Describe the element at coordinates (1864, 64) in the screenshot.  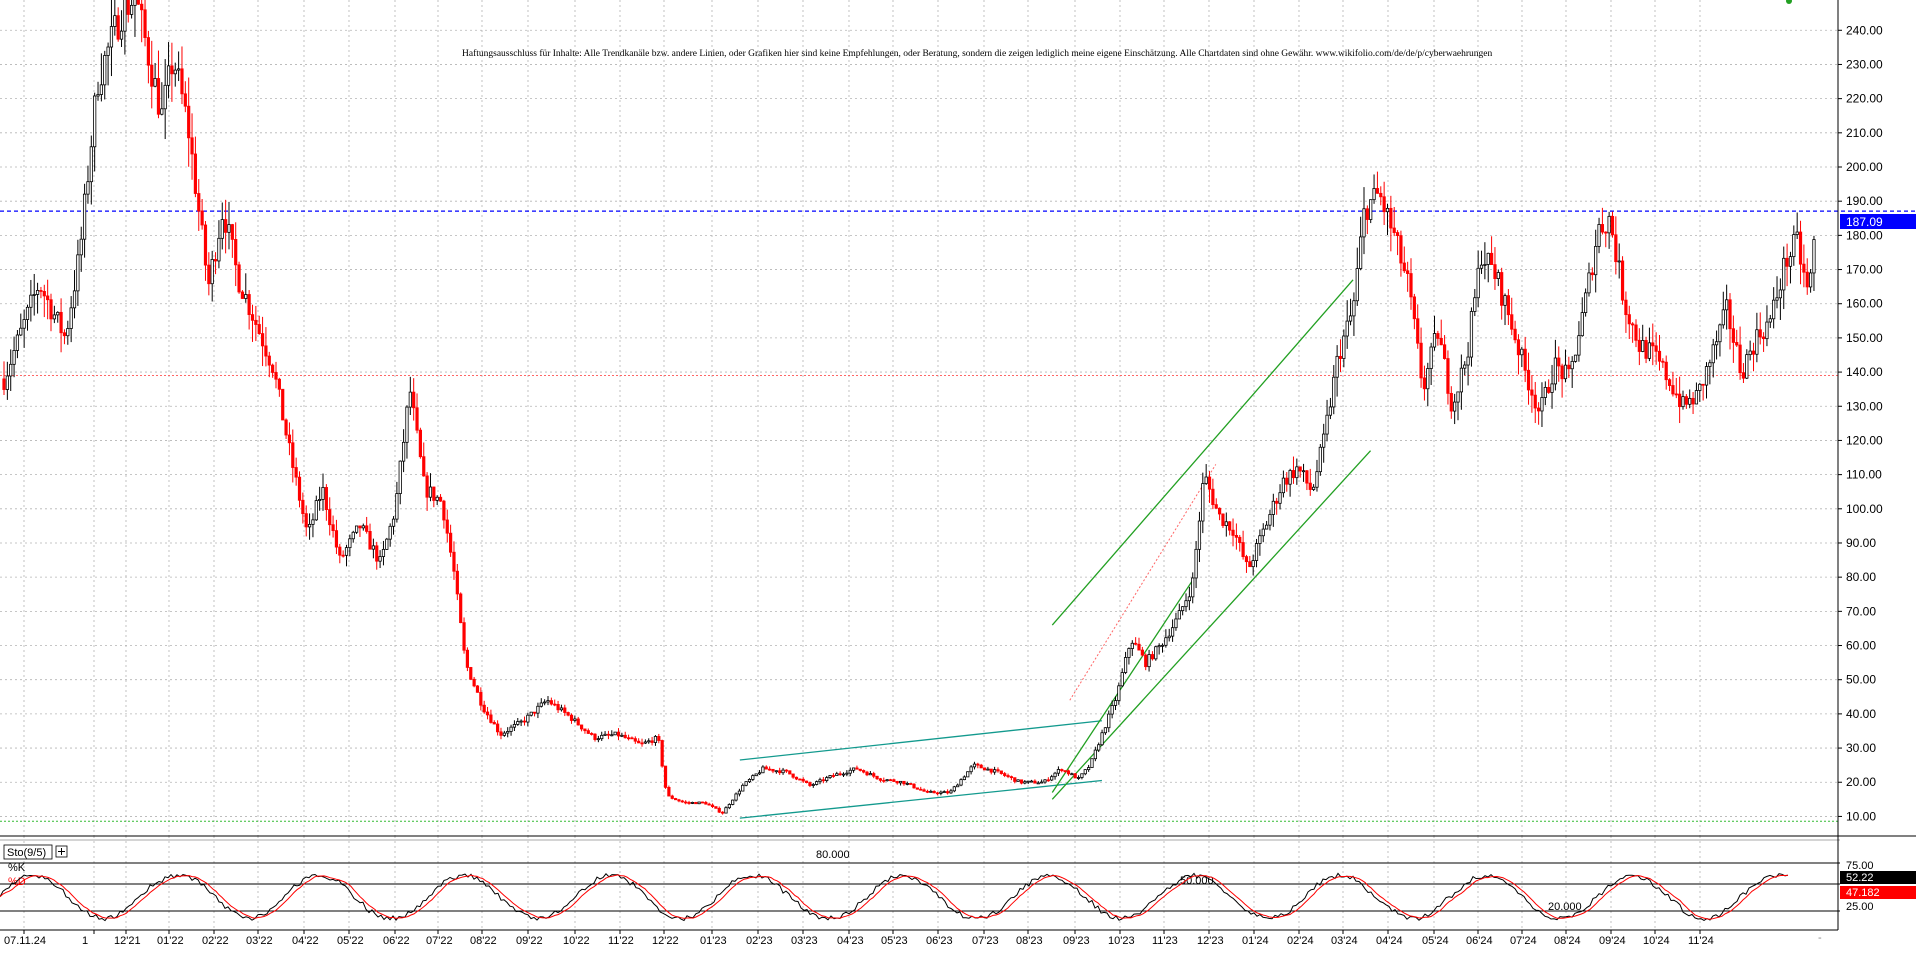
I see `price-tick-label: 230.00` at that location.